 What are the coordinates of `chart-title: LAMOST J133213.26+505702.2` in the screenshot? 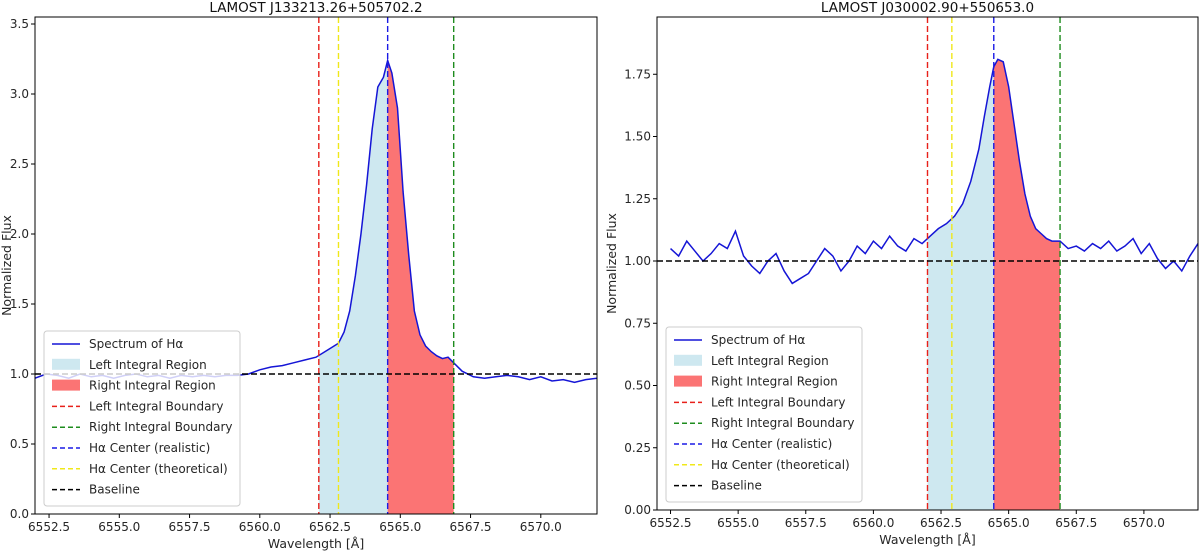 It's located at (315, 8).